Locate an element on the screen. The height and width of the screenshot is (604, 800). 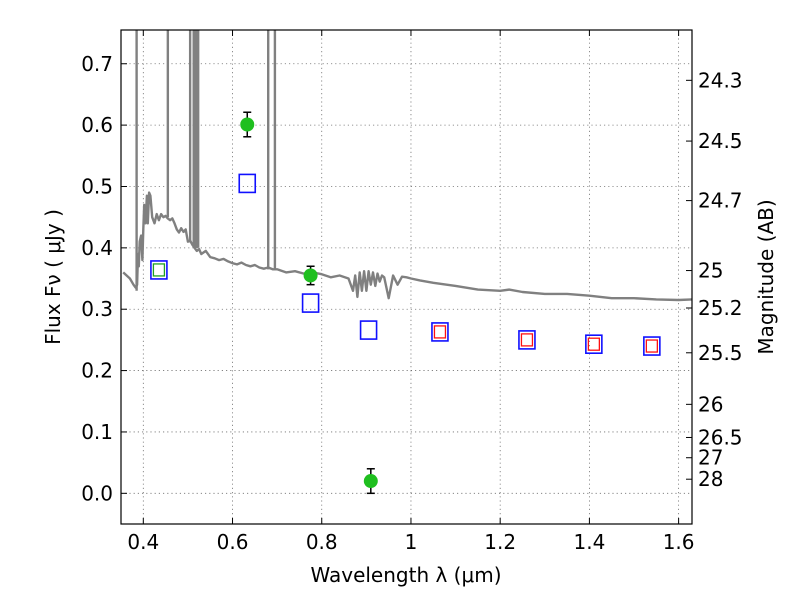
x-tick-label: 0.4 is located at coordinates (143, 542).